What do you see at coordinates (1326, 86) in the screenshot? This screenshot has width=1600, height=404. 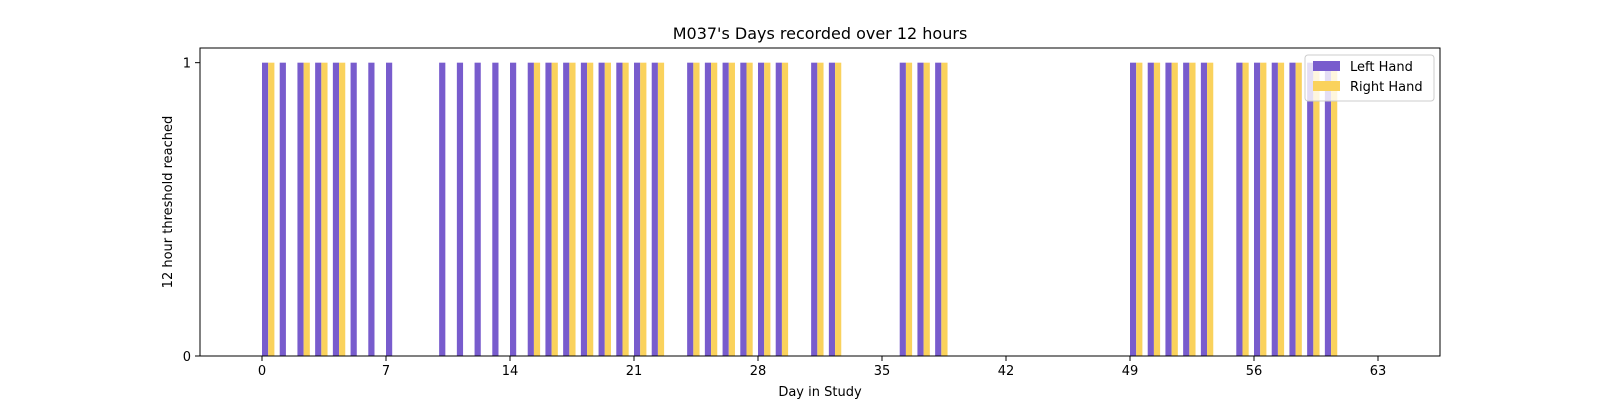 I see `legend-swatch-right-hand` at bounding box center [1326, 86].